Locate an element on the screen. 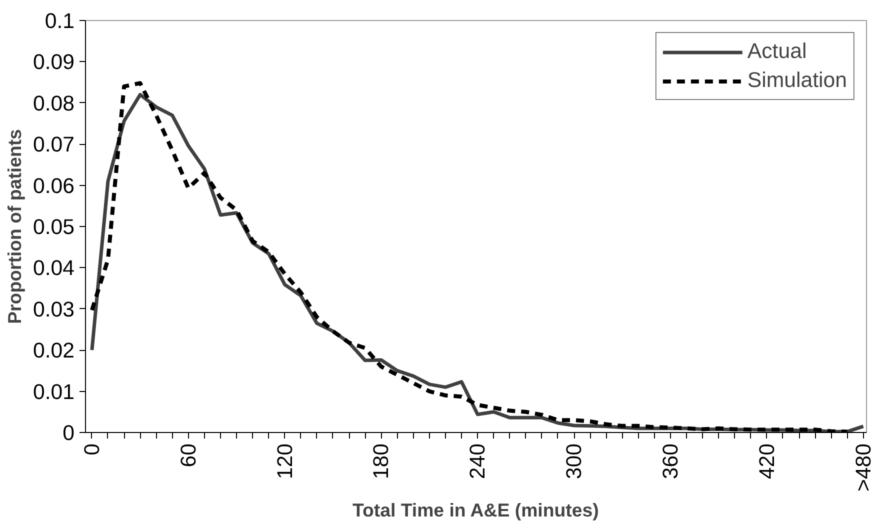  y-tick-label: 0.04 is located at coordinates (53, 268).